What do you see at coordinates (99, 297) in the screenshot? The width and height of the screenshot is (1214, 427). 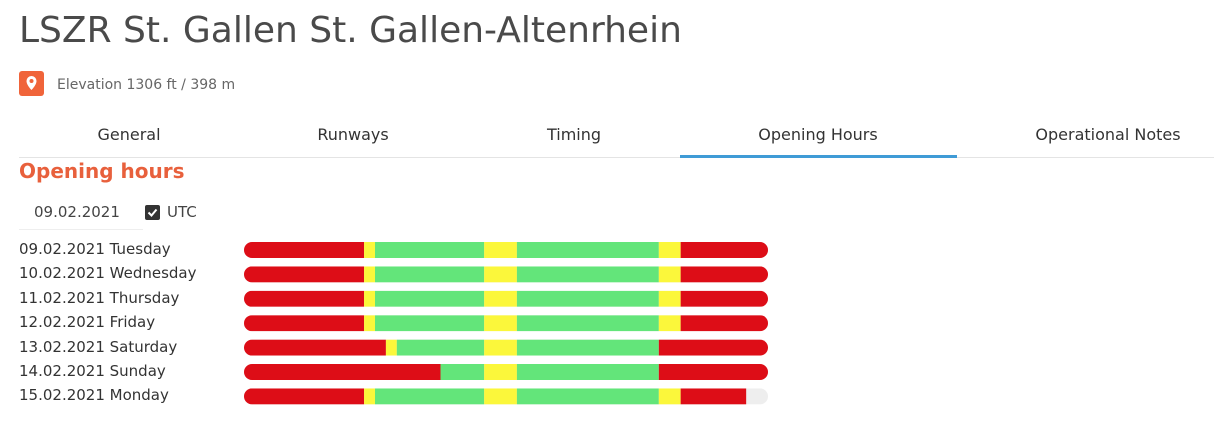 I see `day-label: 11.02.2021 Thursday` at bounding box center [99, 297].